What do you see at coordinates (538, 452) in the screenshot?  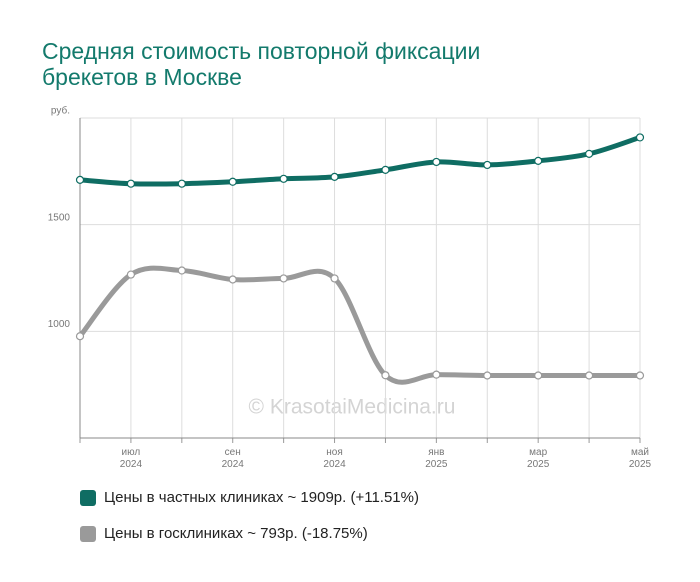 I see `x-tick-label-part: мар` at bounding box center [538, 452].